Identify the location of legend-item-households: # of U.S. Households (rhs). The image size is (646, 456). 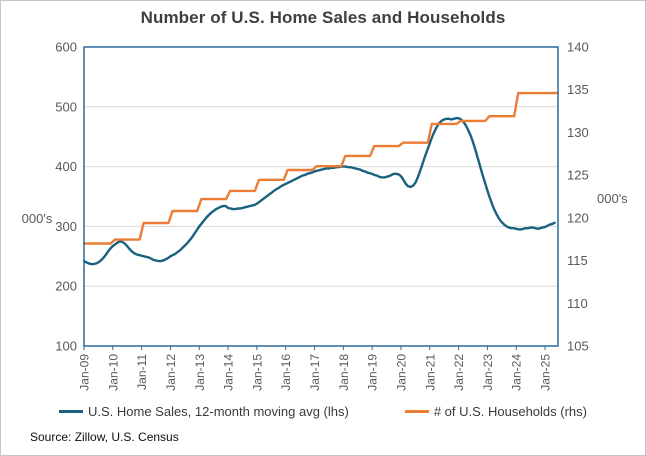
(495, 411).